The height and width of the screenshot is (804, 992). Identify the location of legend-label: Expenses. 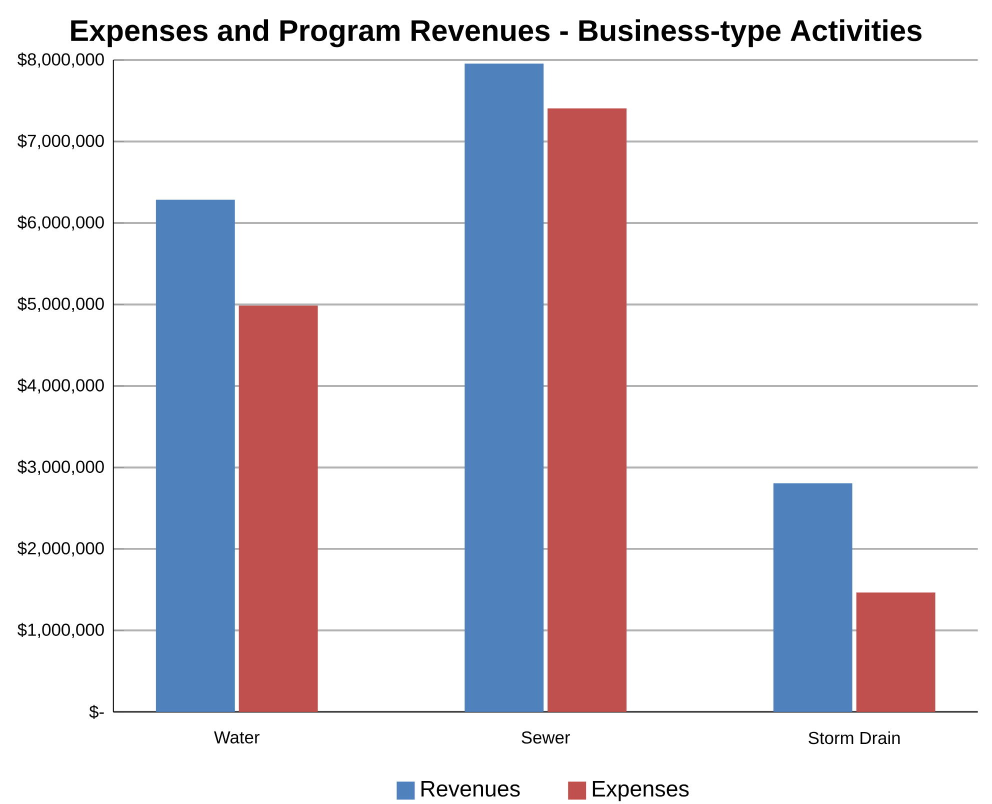
(640, 791).